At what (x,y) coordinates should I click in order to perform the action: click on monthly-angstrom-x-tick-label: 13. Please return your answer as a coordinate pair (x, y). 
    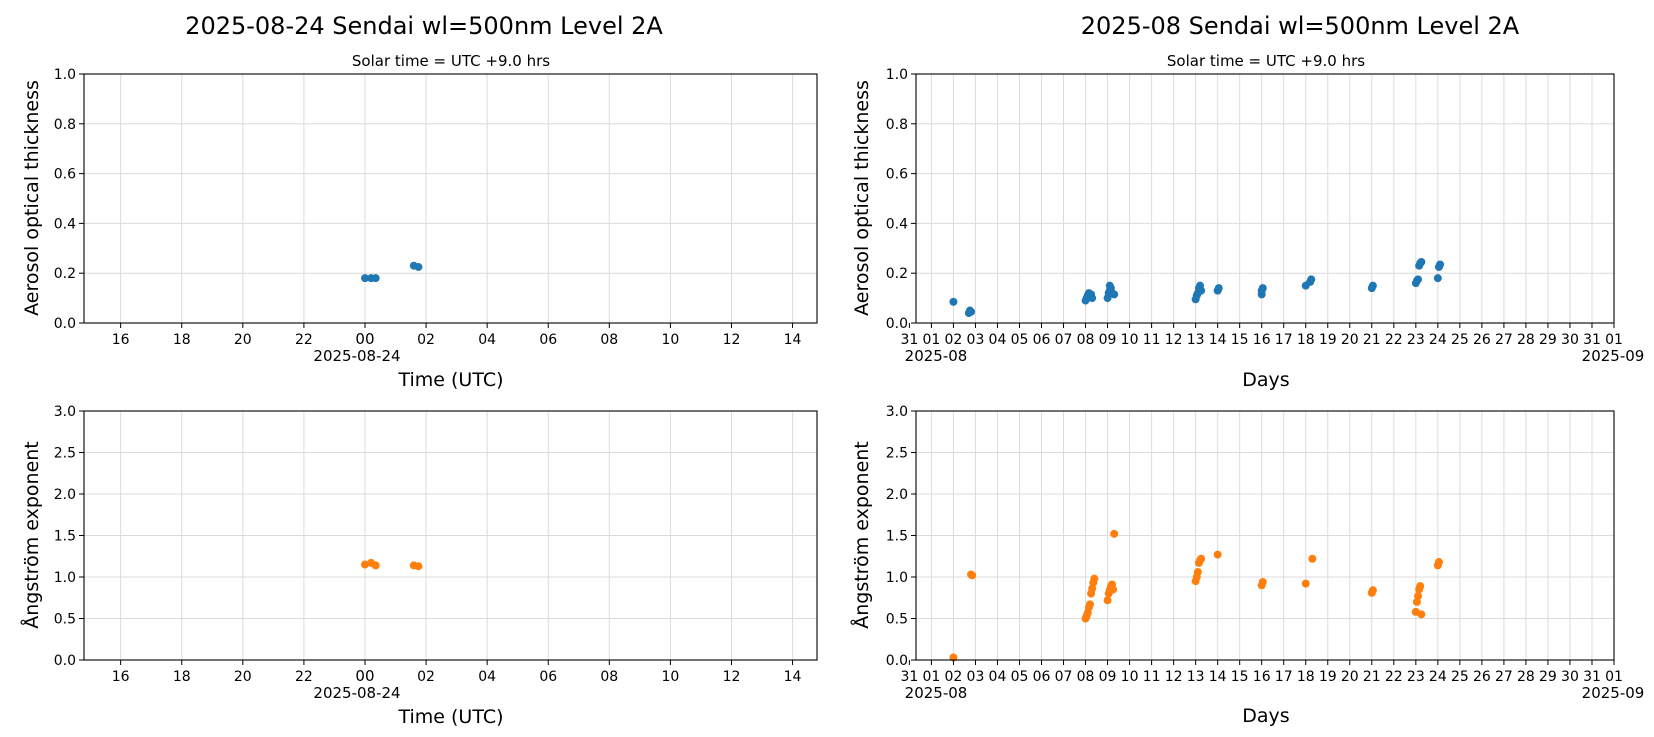
    Looking at the image, I should click on (1196, 677).